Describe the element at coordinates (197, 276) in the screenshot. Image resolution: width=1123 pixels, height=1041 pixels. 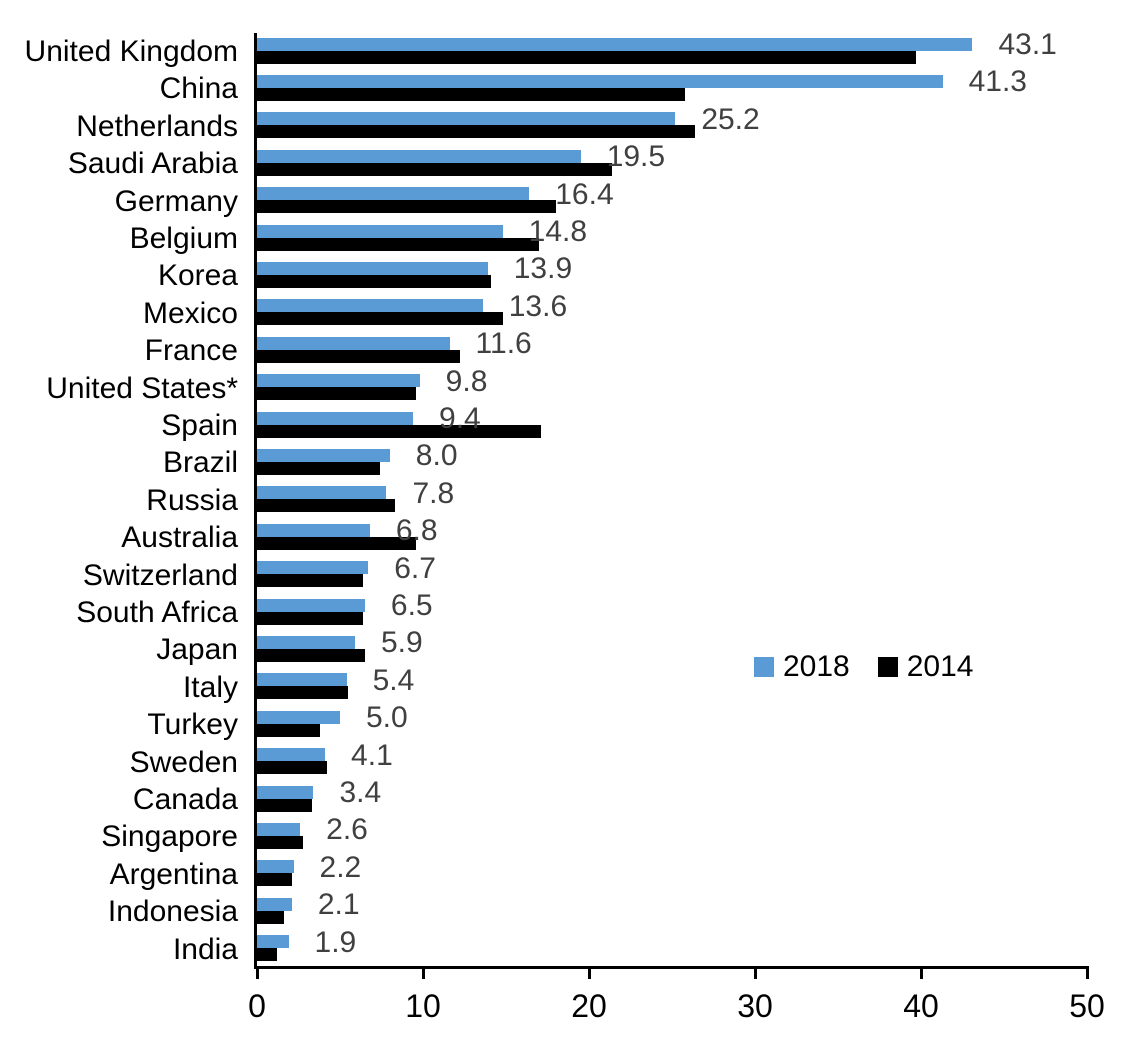
I see `category-label: Korea` at that location.